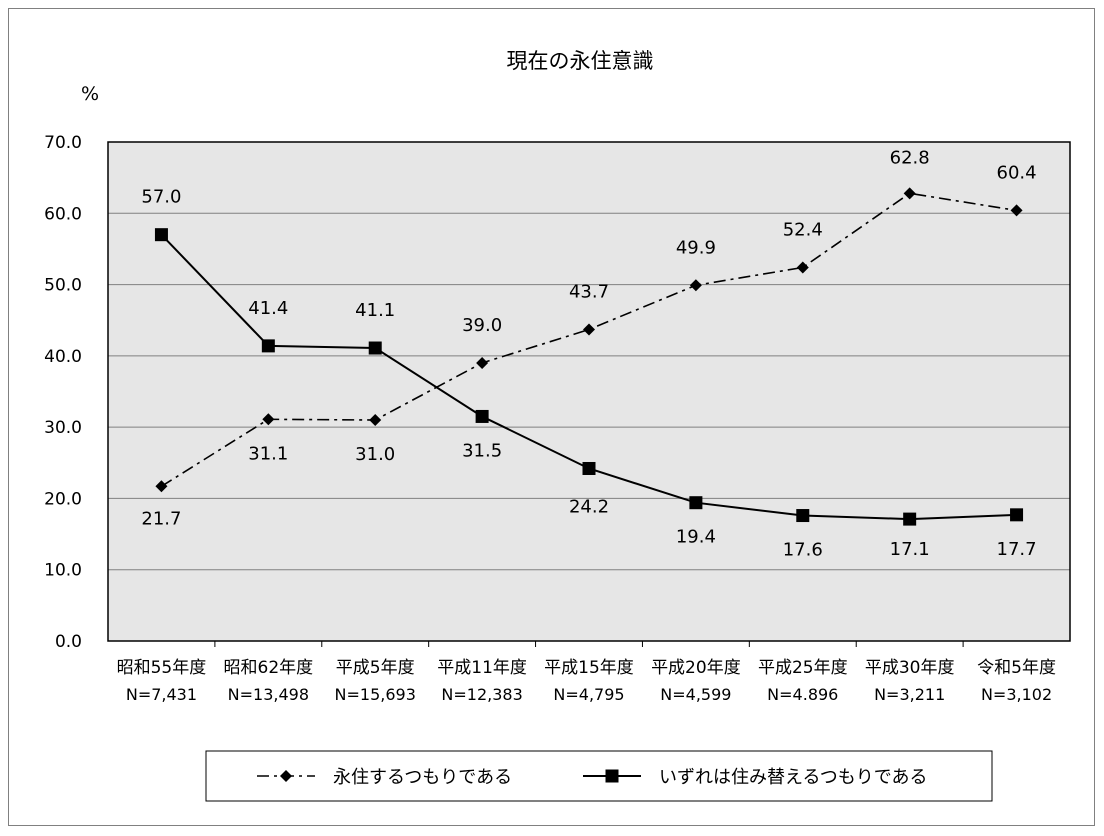 Image resolution: width=1104 pixels, height=836 pixels. I want to click on data-label: 49.9, so click(696, 247).